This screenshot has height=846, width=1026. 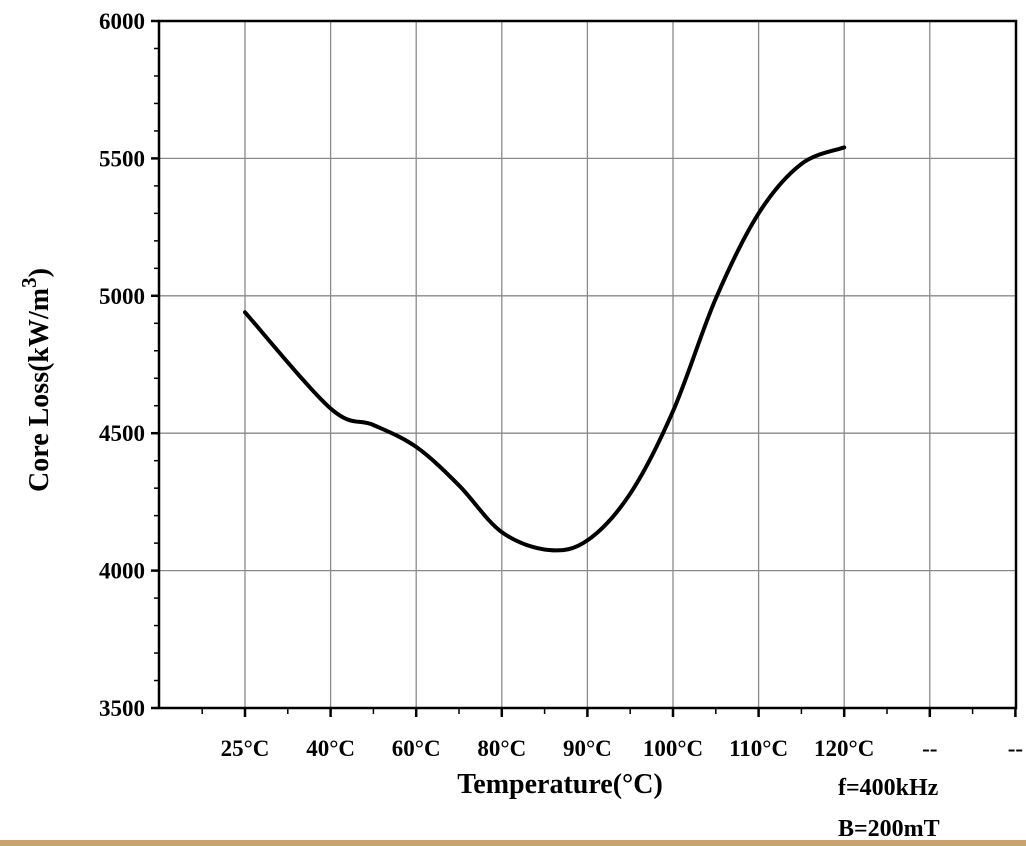 I want to click on y-axis-title-close: ), so click(x=39, y=272).